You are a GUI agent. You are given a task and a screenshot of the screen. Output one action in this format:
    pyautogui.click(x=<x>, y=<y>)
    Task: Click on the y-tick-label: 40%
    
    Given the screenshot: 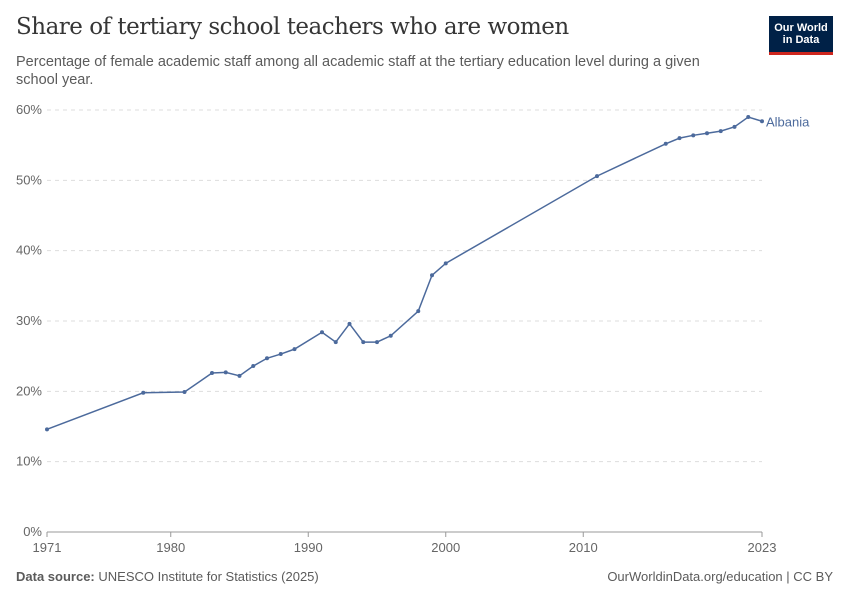 What is the action you would take?
    pyautogui.click(x=29, y=250)
    